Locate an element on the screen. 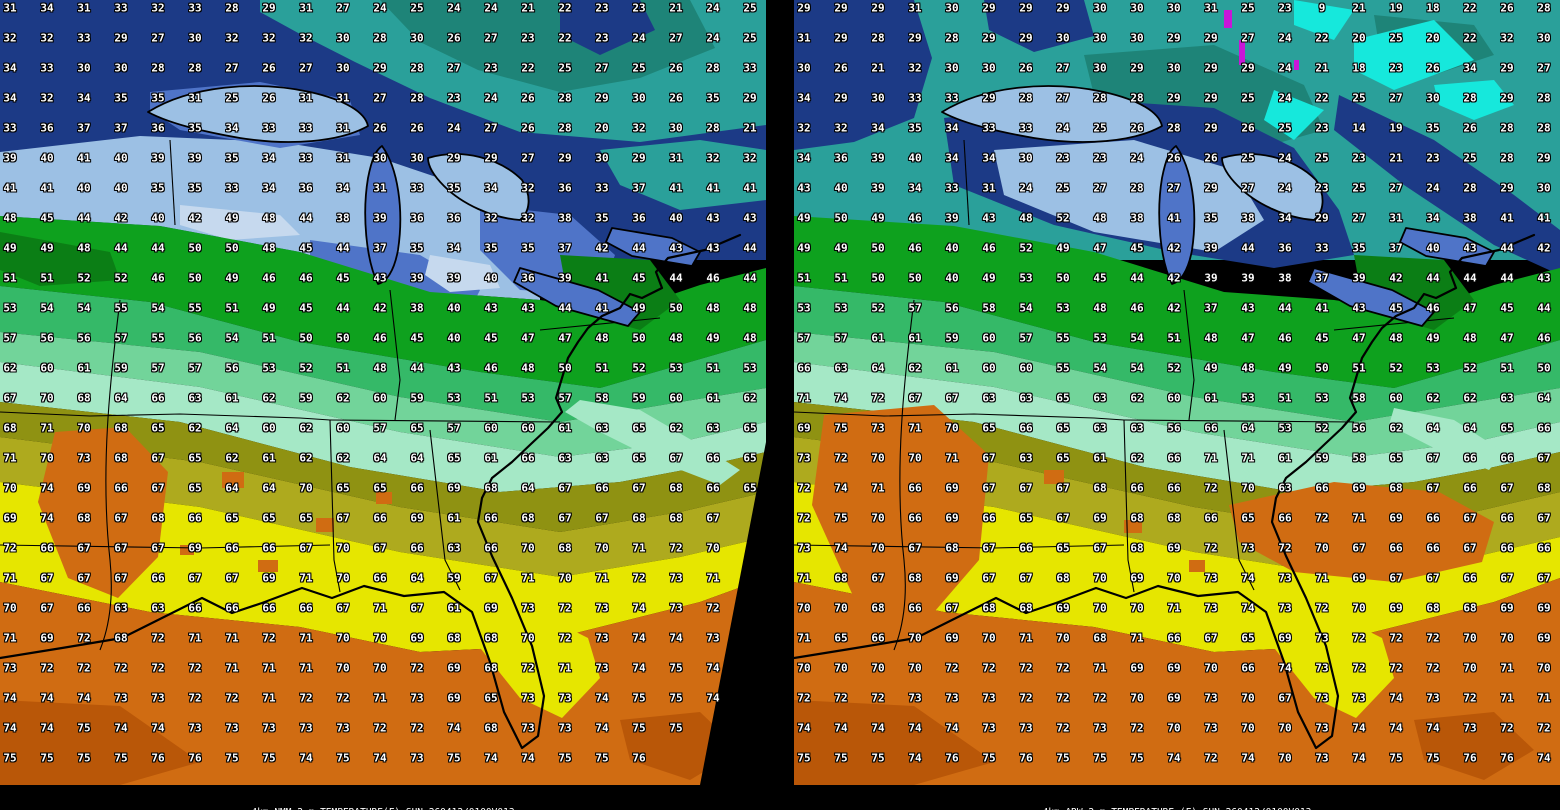 Image resolution: width=1560 pixels, height=810 pixels. grid-value: 18 is located at coordinates (1359, 68).